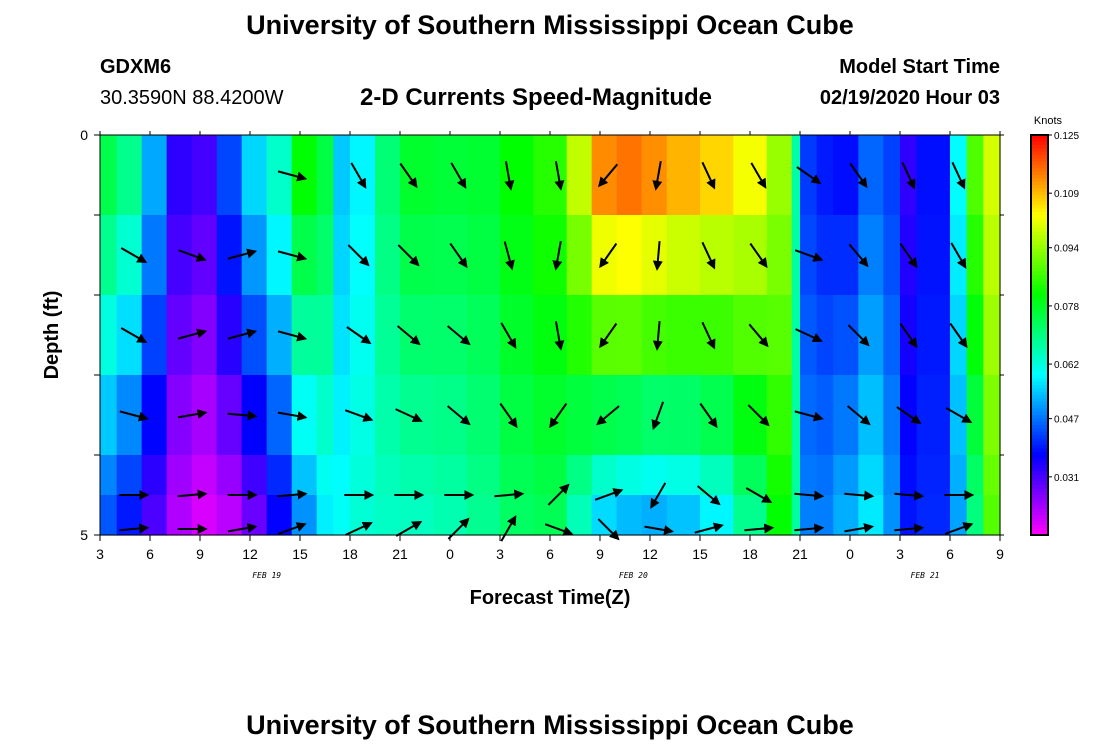 The height and width of the screenshot is (750, 1100). I want to click on date-label: FEB 19, so click(266, 575).